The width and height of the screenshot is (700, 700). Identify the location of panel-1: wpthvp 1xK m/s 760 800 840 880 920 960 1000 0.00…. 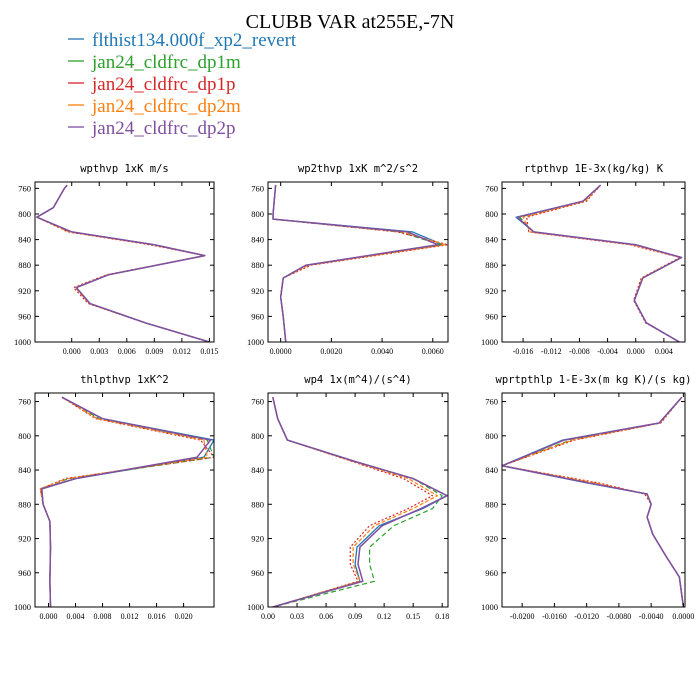
(116, 259).